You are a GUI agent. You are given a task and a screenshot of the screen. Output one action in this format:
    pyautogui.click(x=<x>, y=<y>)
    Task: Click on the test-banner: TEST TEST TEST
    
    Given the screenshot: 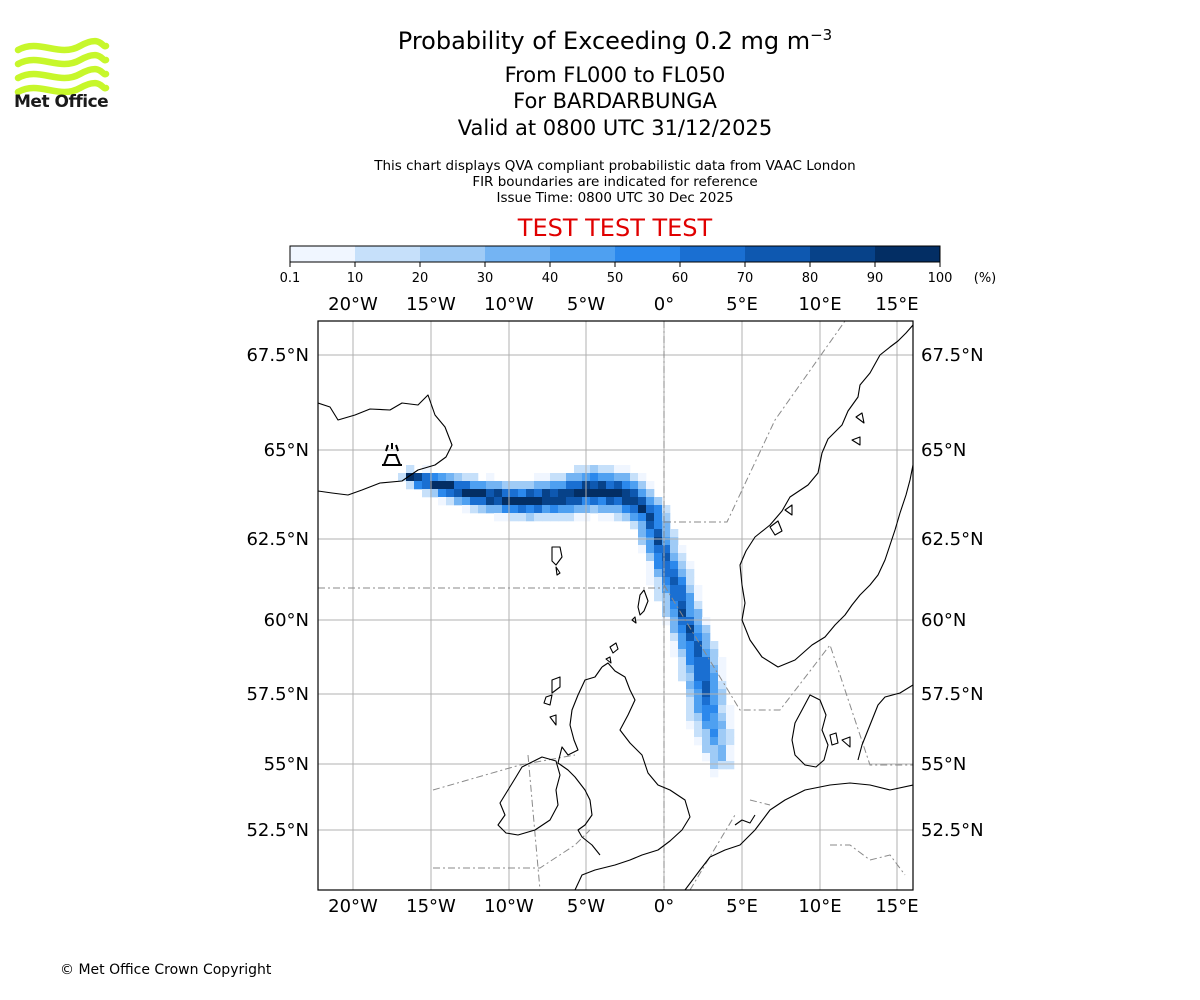 What is the action you would take?
    pyautogui.click(x=615, y=228)
    